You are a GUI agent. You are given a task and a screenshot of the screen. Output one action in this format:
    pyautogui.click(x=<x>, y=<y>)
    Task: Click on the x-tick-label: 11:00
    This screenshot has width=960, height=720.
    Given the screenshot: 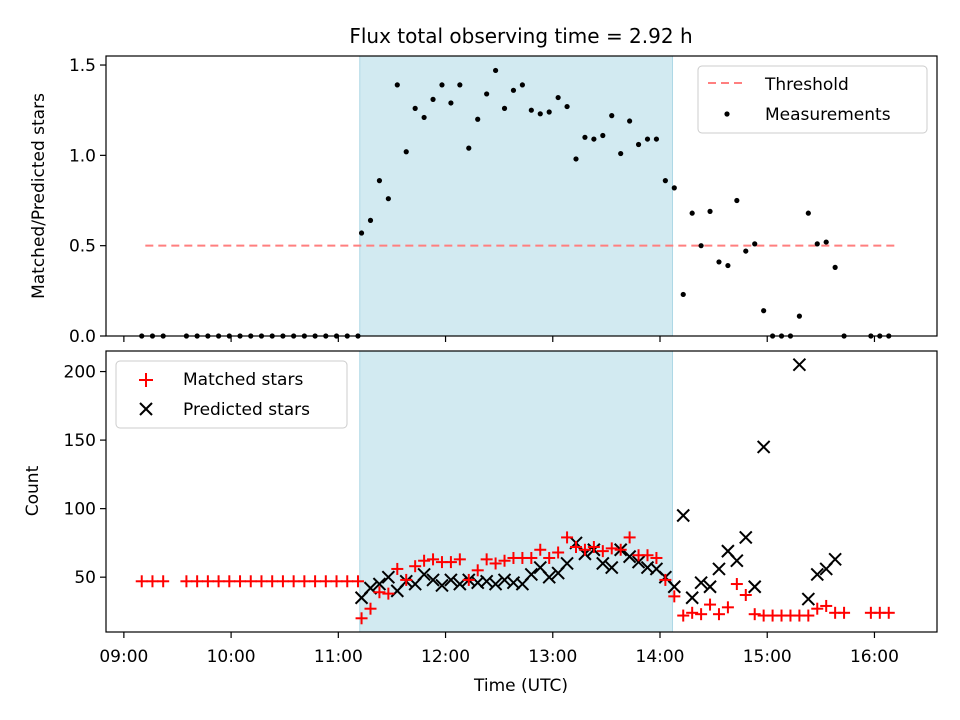 What is the action you would take?
    pyautogui.click(x=338, y=657)
    